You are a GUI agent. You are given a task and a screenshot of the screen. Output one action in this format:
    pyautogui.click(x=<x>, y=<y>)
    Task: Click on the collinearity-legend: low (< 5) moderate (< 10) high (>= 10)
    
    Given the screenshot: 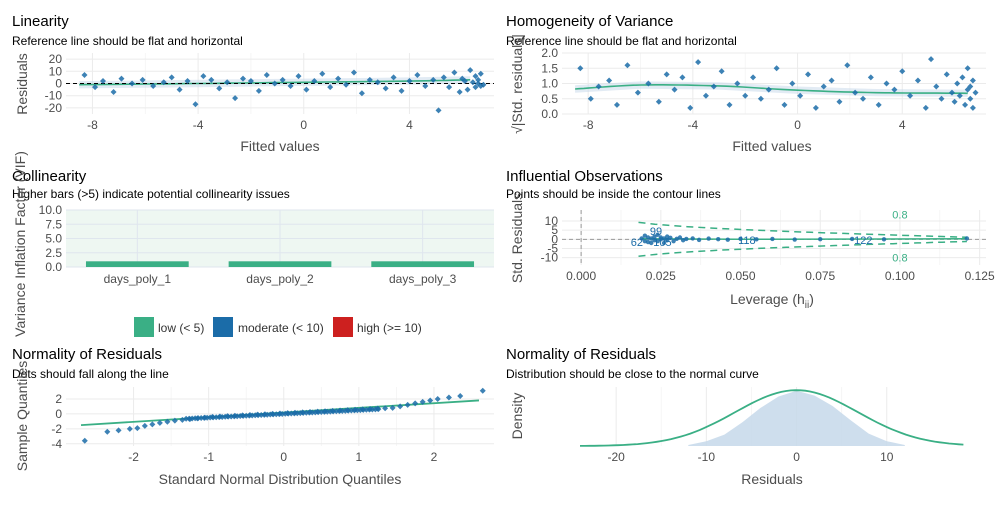 What is the action you would take?
    pyautogui.click(x=278, y=327)
    